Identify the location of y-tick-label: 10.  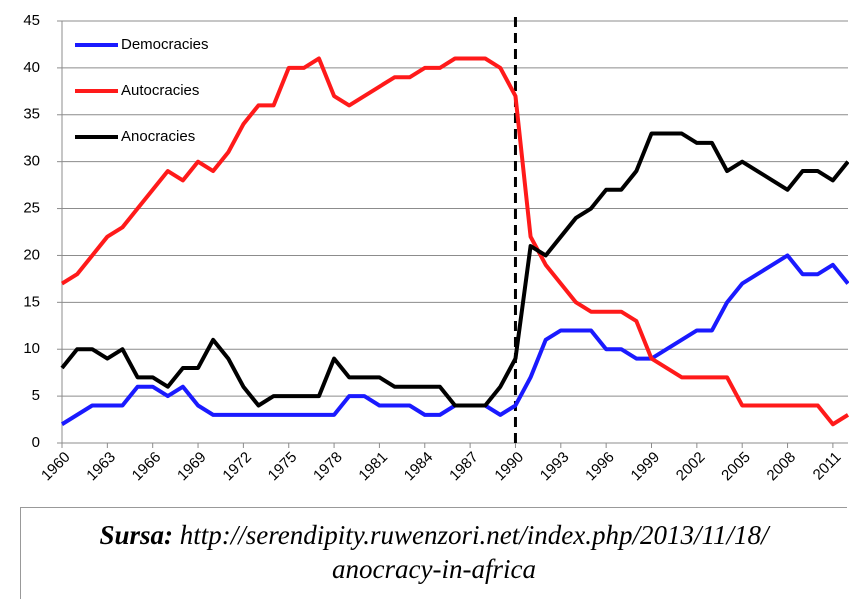
(31, 348).